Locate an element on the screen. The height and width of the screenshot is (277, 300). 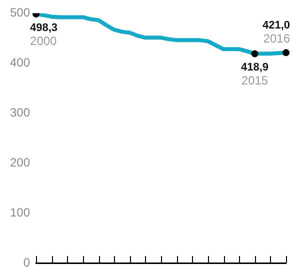
data-label: 418,9 is located at coordinates (254, 68).